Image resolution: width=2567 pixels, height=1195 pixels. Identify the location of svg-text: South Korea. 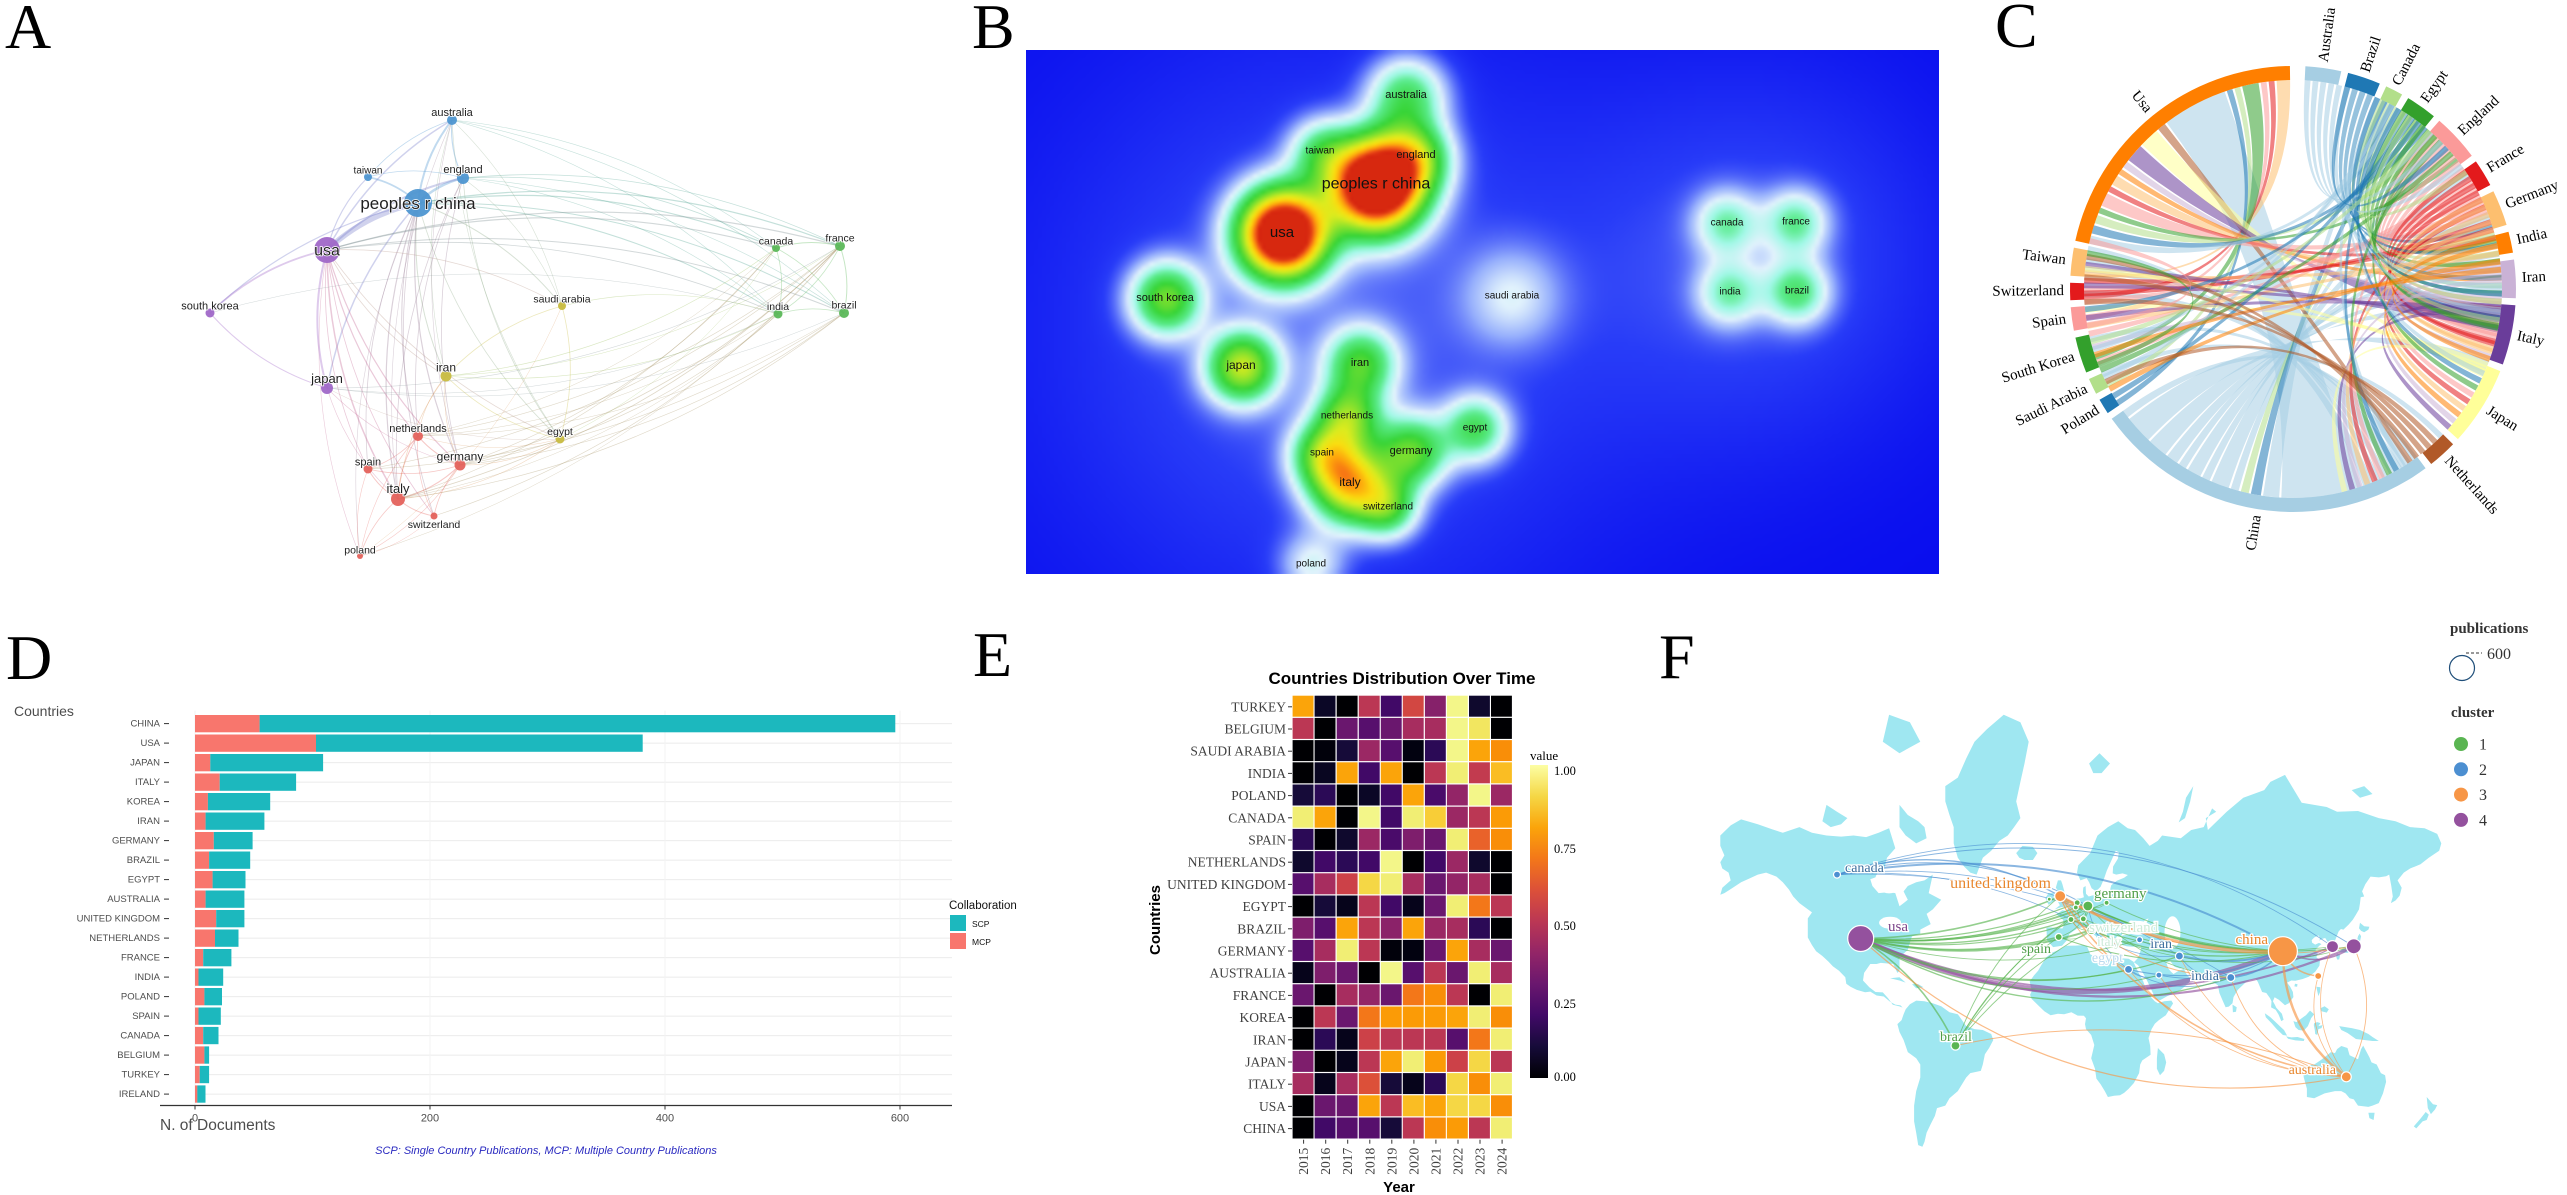
(2038, 368).